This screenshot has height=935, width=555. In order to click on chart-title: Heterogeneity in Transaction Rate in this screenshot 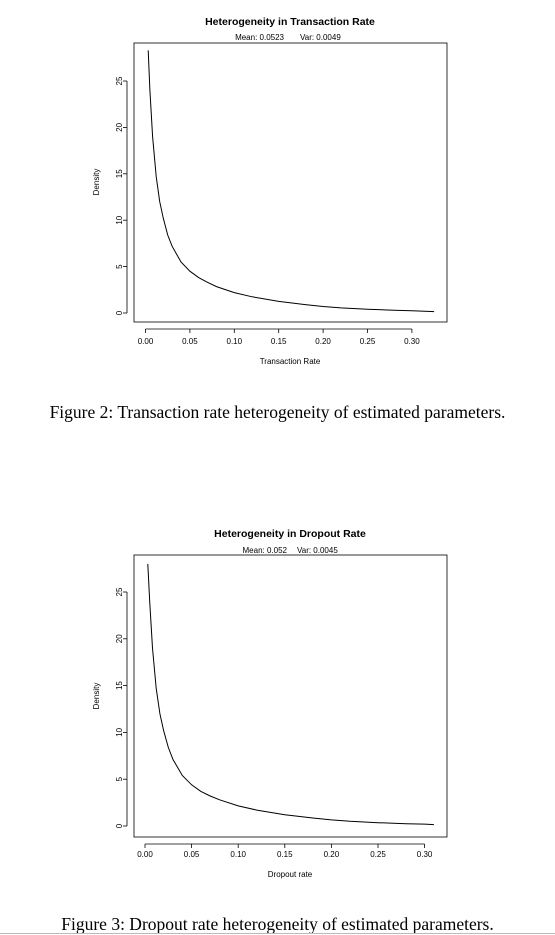, I will do `click(290, 22)`.